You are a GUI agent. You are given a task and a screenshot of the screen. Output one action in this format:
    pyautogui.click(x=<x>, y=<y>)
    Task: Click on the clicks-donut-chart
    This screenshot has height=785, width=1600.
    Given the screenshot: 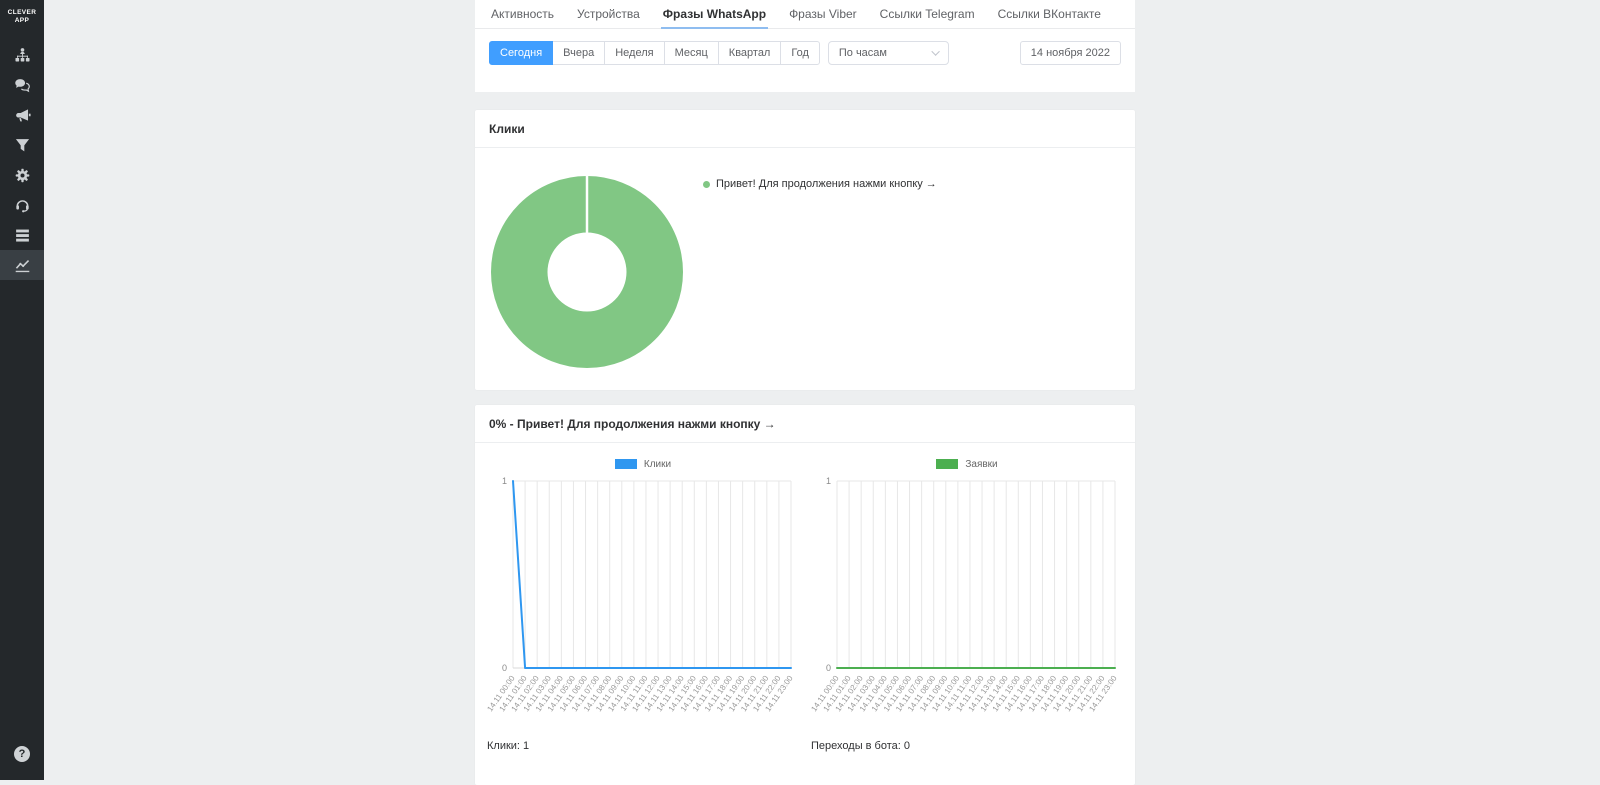 What is the action you would take?
    pyautogui.click(x=587, y=272)
    